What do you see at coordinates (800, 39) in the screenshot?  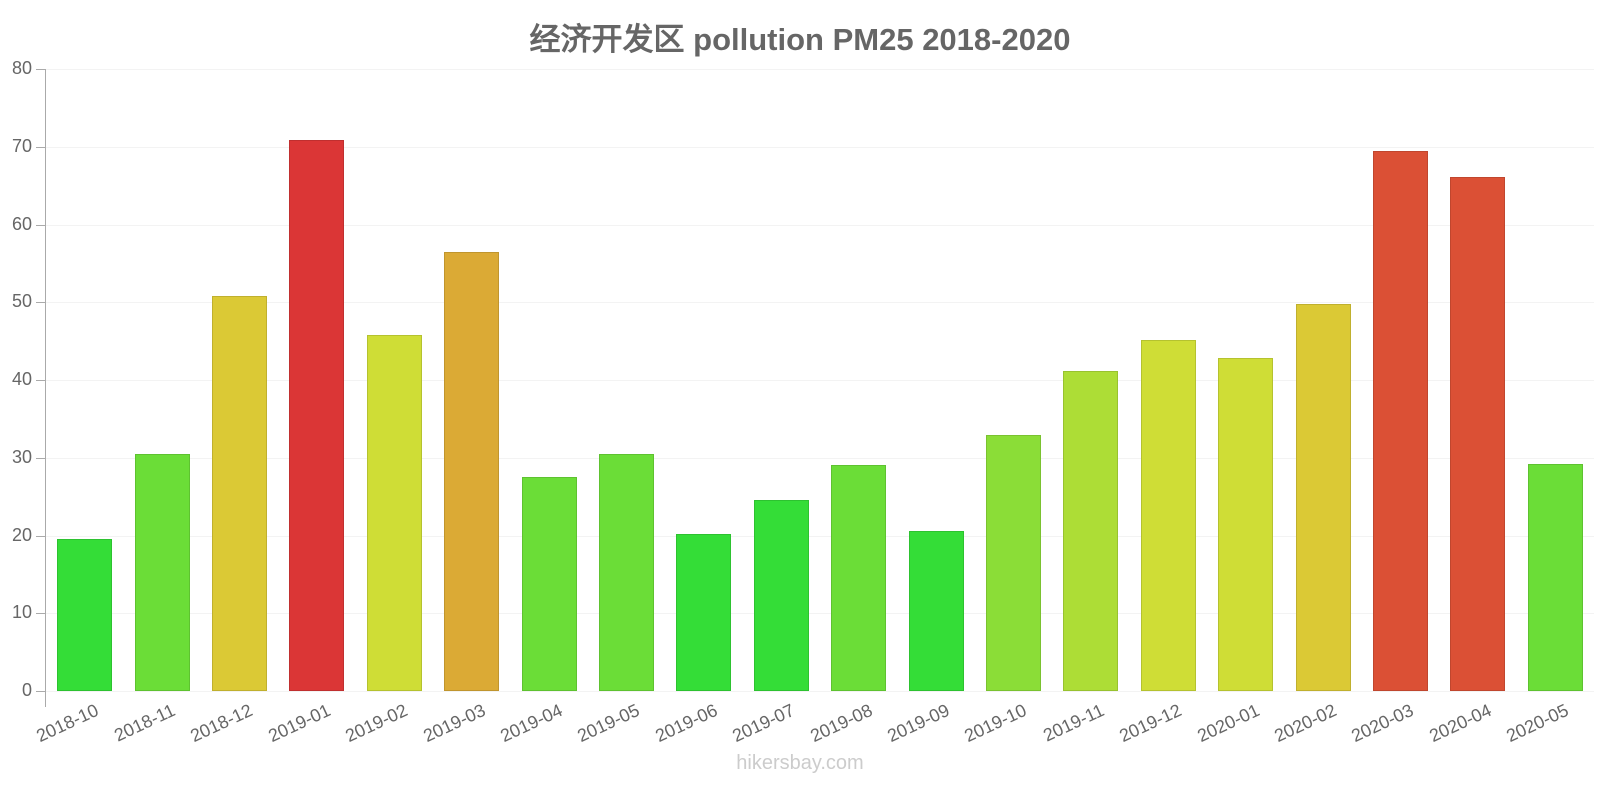 I see `chart-title: 经济开发区 pollution PM25 2018-2020` at bounding box center [800, 39].